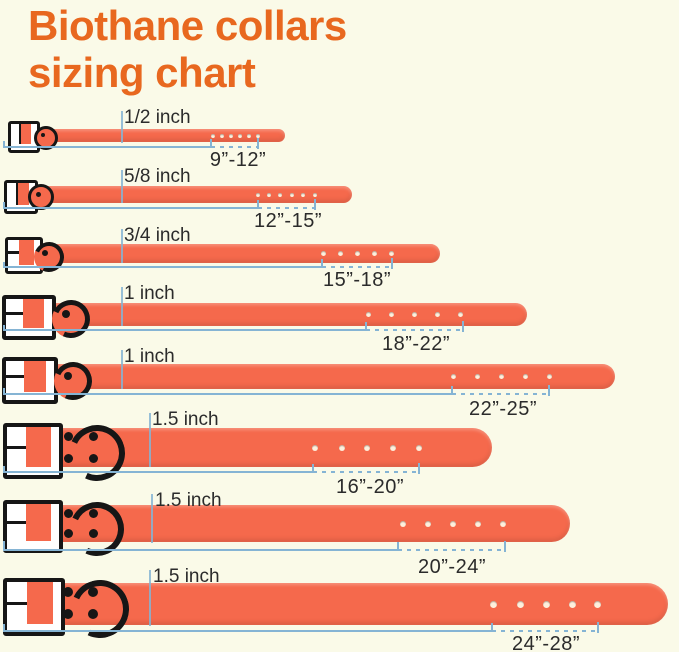 The image size is (679, 652). Describe the element at coordinates (452, 567) in the screenshot. I see `size-range-label: 20”-24”` at that location.